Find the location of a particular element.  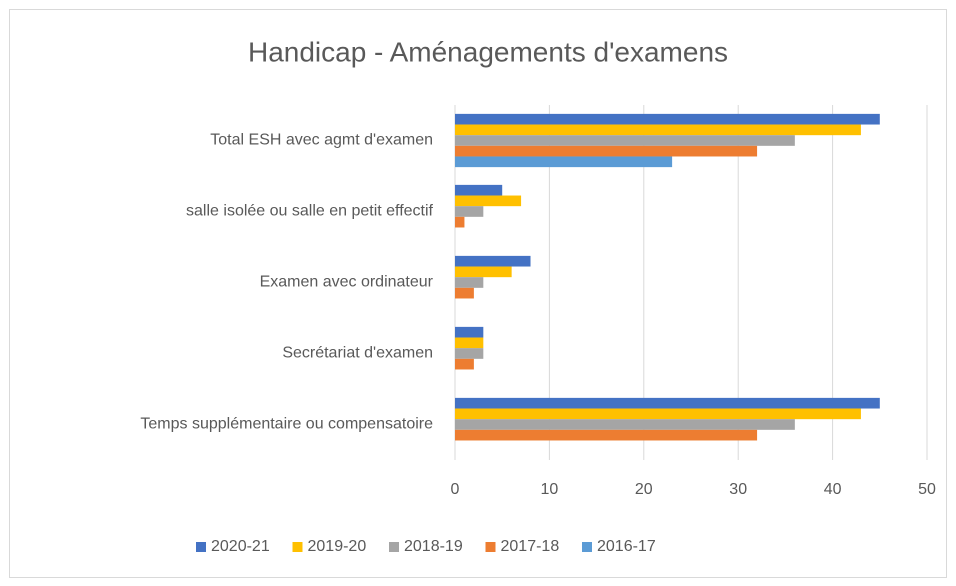

y-tick-label: Secrétariat d'examen is located at coordinates (357, 353).